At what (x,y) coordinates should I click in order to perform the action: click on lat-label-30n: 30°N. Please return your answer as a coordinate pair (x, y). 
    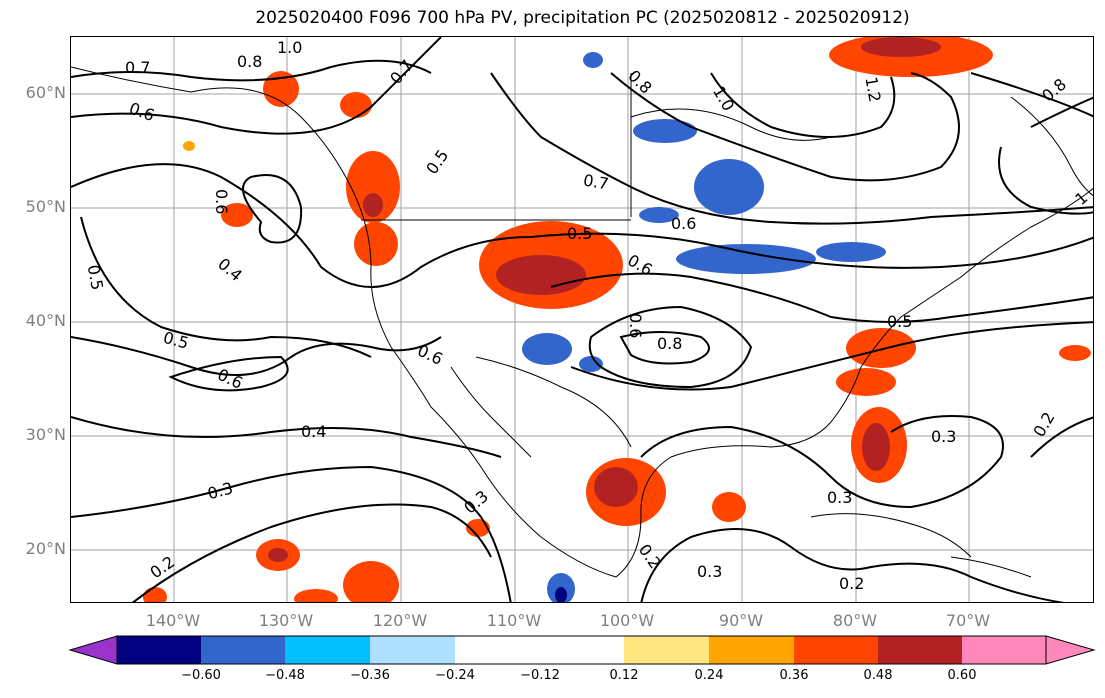
    Looking at the image, I should click on (45, 434).